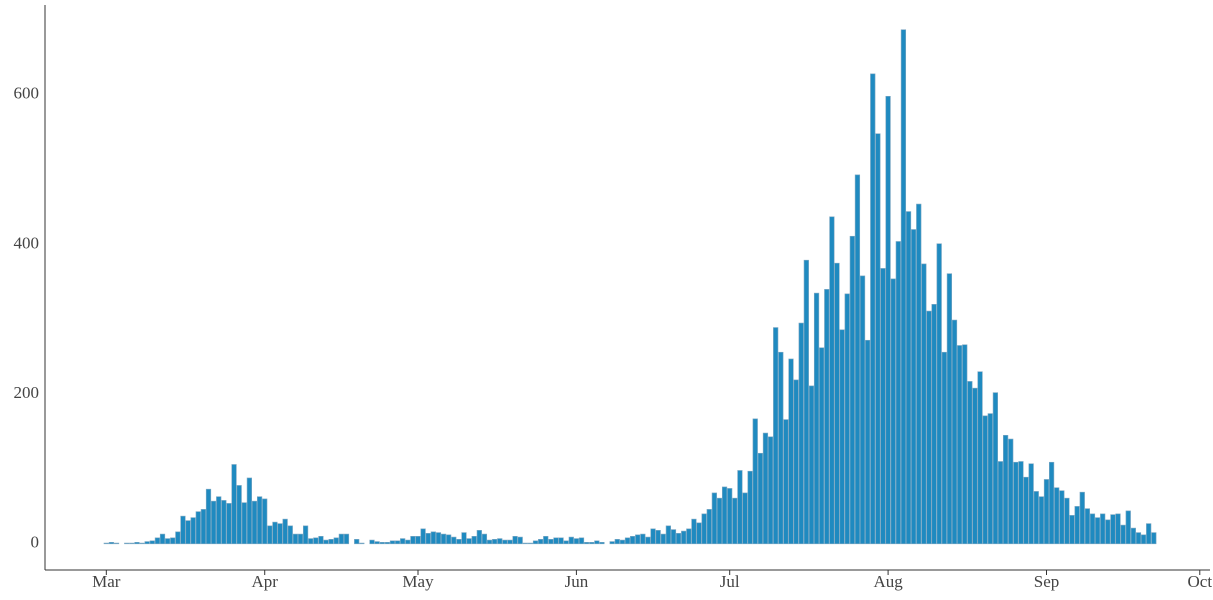  What do you see at coordinates (577, 581) in the screenshot?
I see `x-tick-label: Jun` at bounding box center [577, 581].